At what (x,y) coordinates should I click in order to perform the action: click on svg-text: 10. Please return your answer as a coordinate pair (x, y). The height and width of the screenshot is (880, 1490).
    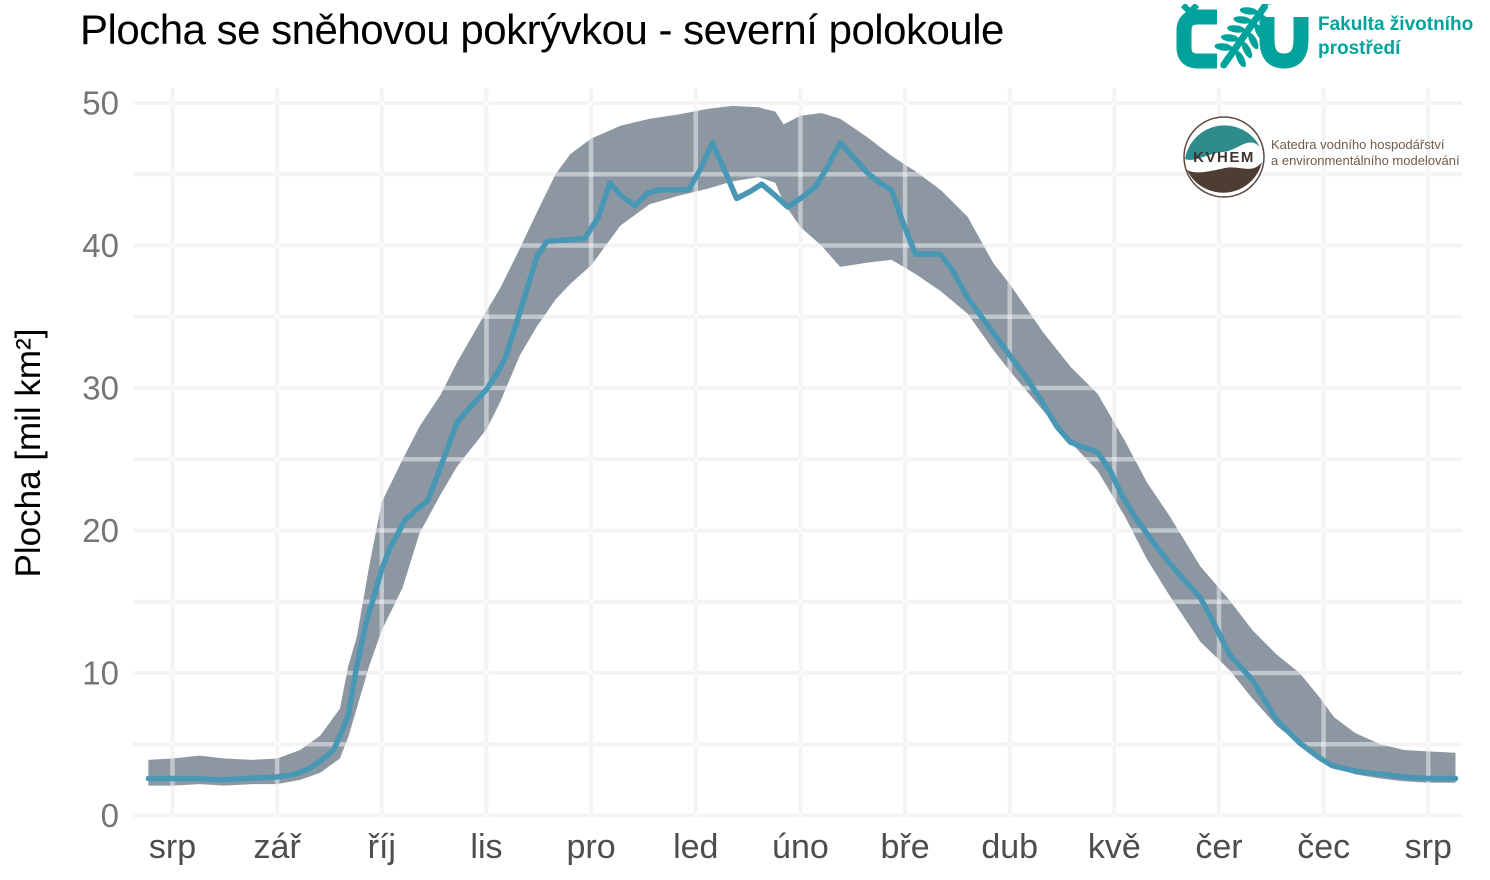
    Looking at the image, I should click on (100, 673).